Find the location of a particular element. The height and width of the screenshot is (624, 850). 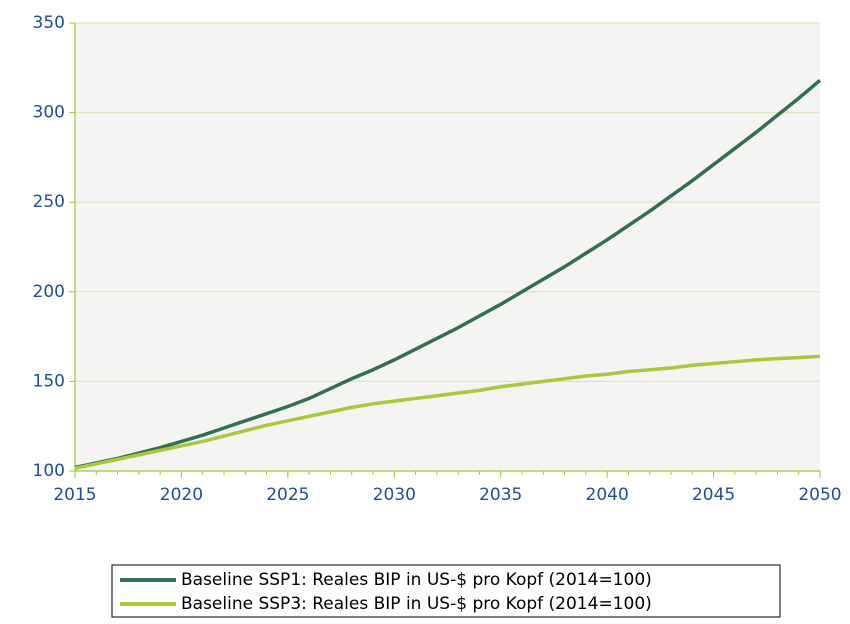

x-tick-label: 2020 is located at coordinates (181, 495).